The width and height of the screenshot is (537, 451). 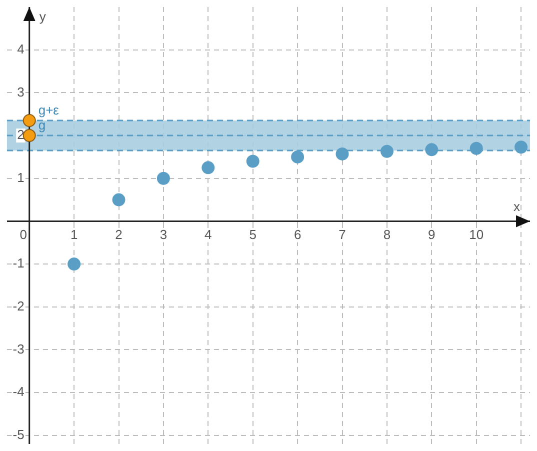 What do you see at coordinates (74, 234) in the screenshot?
I see `x-tick-label: 1` at bounding box center [74, 234].